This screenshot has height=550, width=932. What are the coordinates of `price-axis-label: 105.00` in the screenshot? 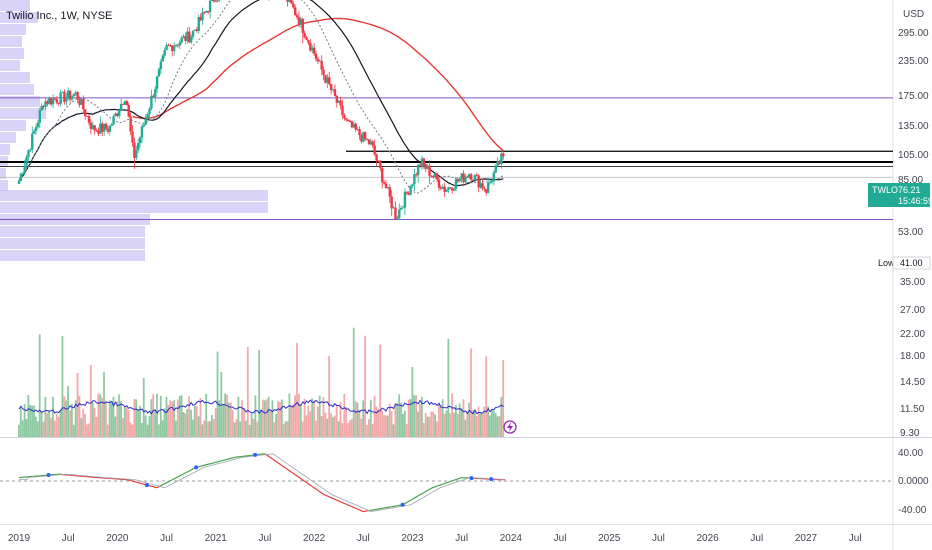 It's located at (913, 155).